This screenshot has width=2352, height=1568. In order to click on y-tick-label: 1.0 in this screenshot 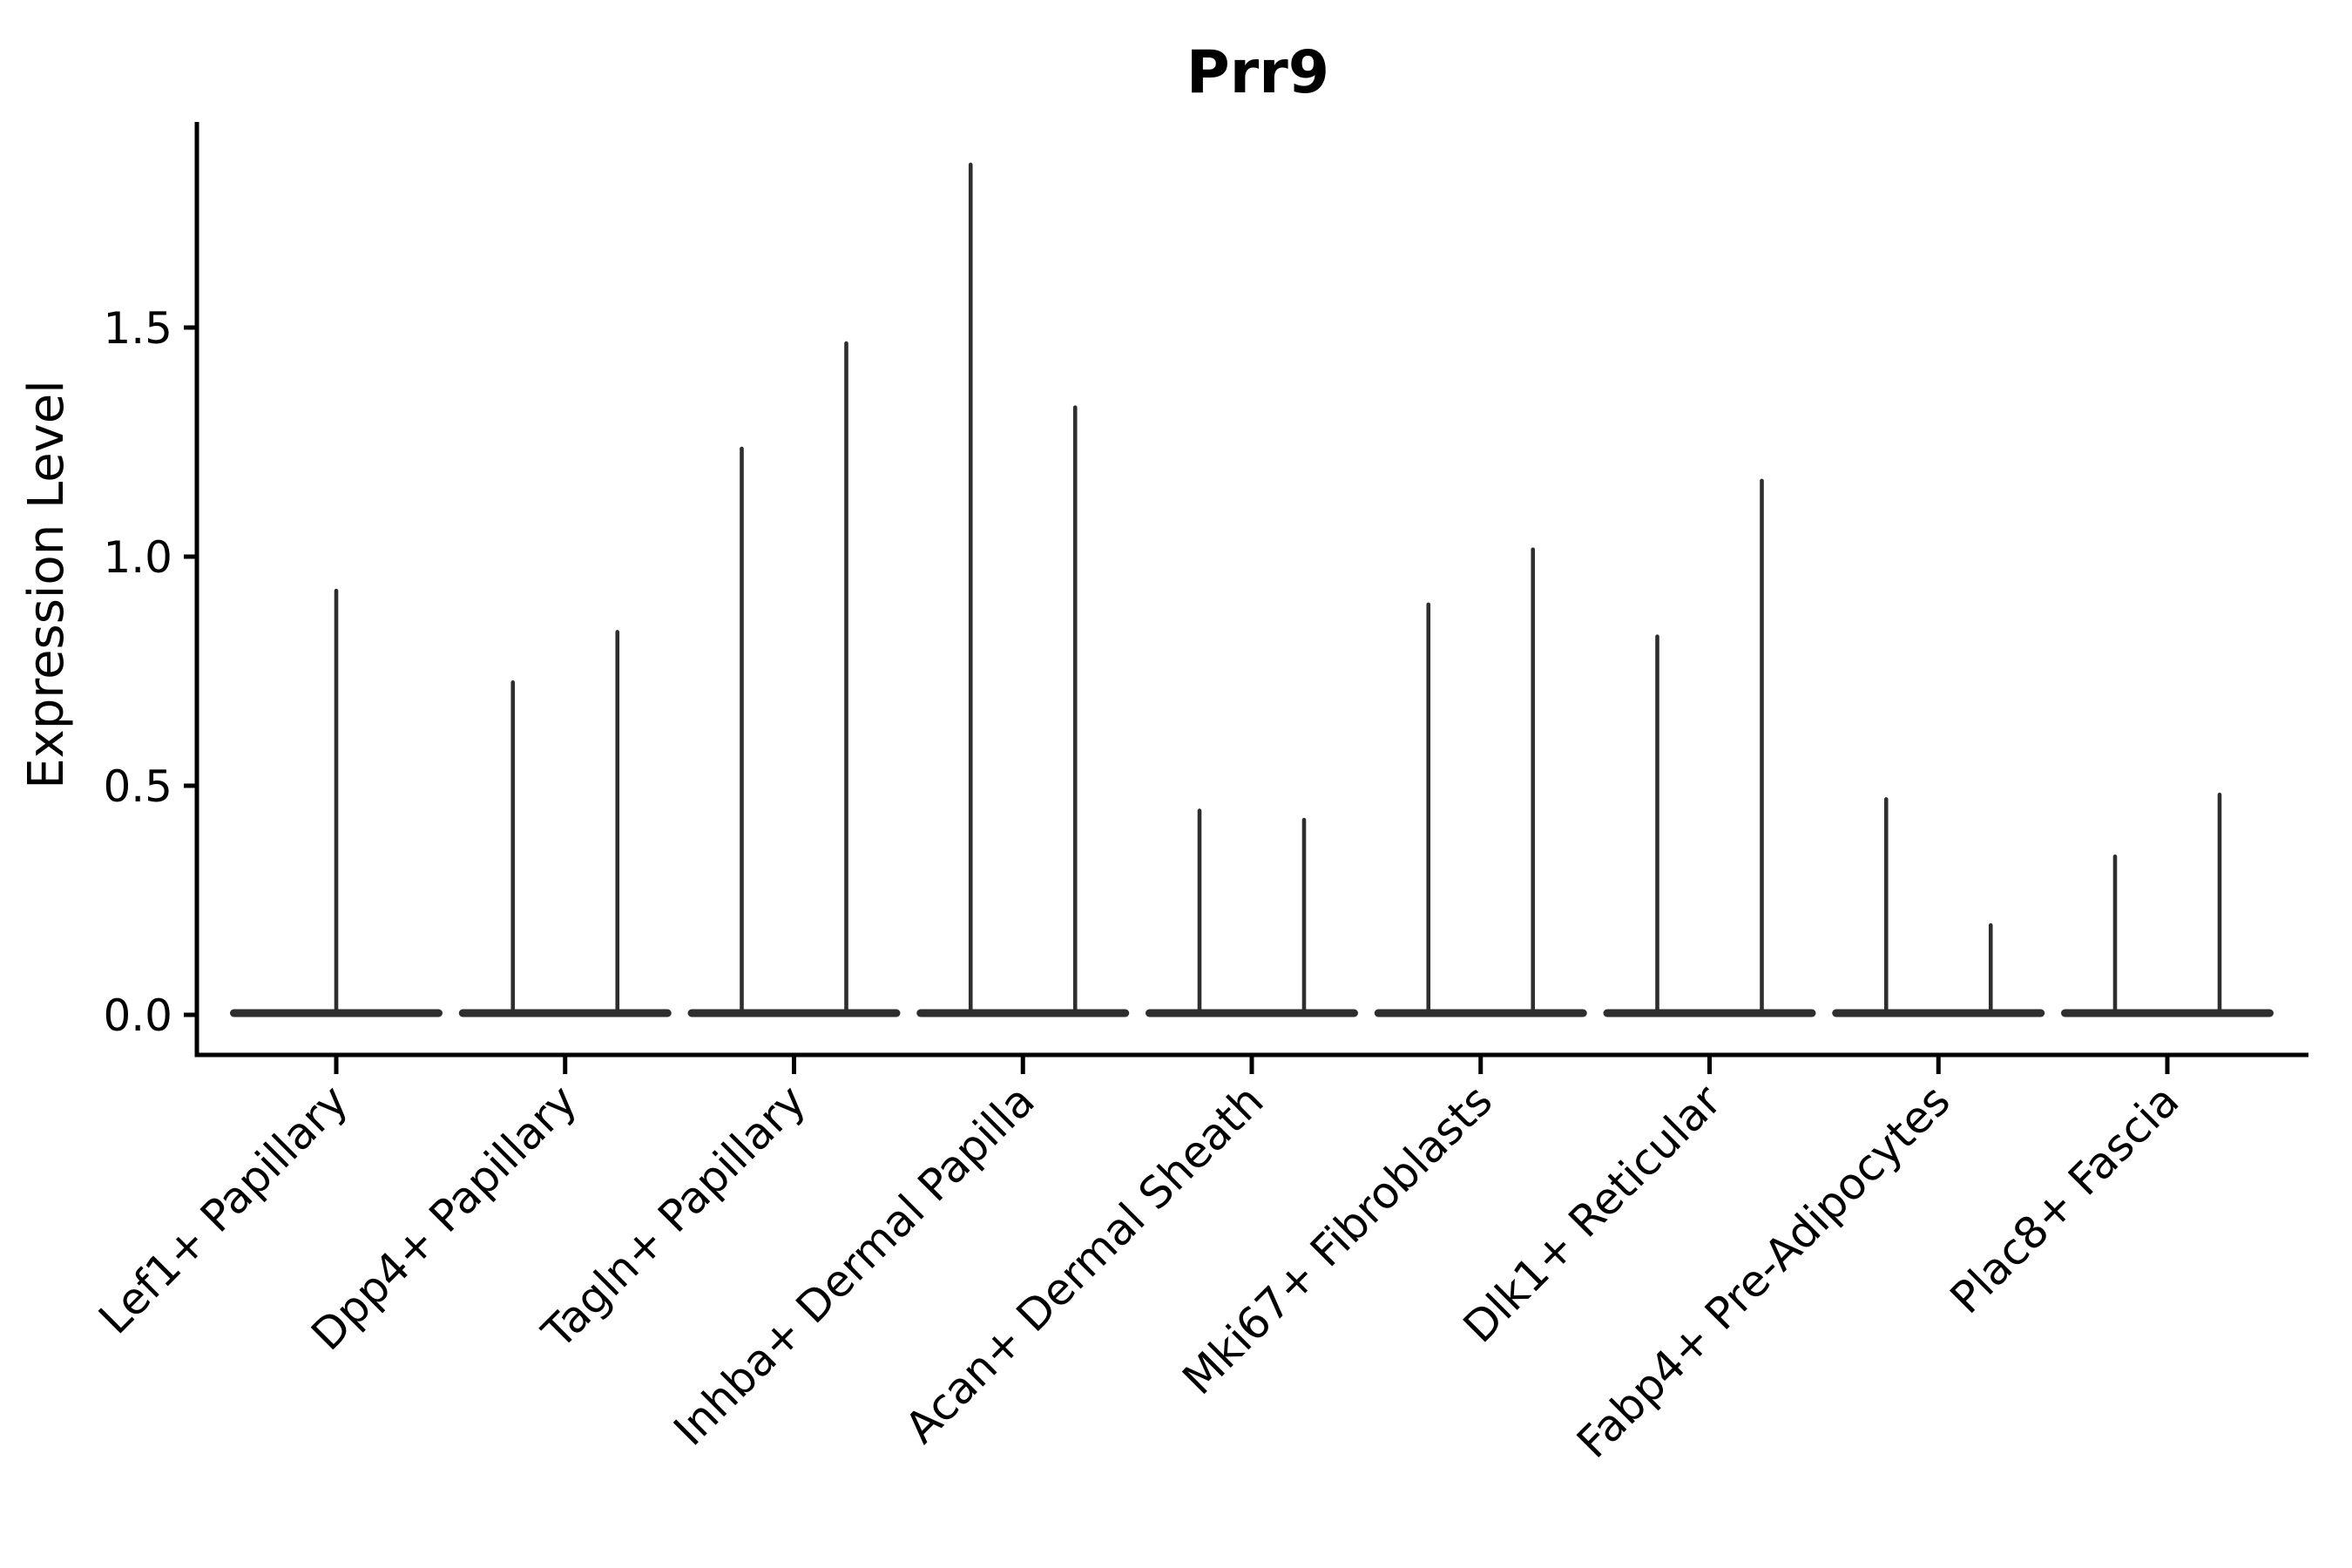, I will do `click(137, 557)`.